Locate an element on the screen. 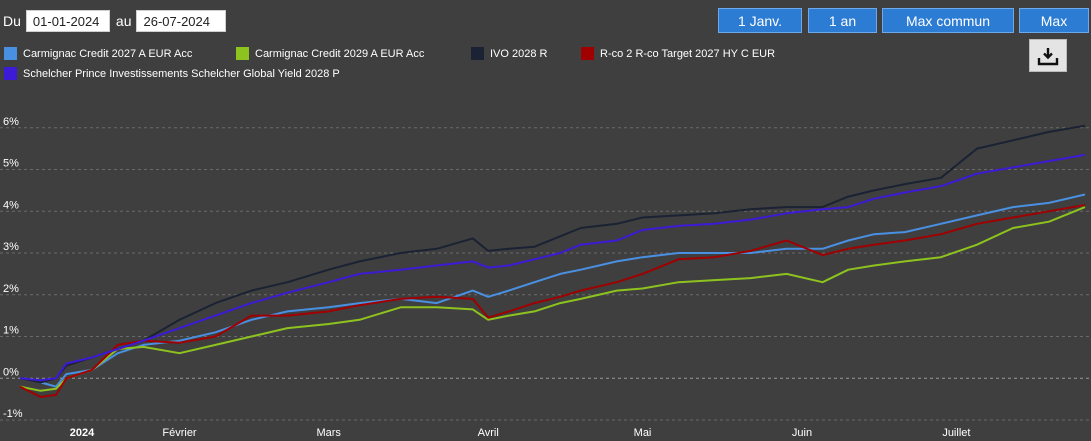  range-button-1-an: 1 an is located at coordinates (842, 20).